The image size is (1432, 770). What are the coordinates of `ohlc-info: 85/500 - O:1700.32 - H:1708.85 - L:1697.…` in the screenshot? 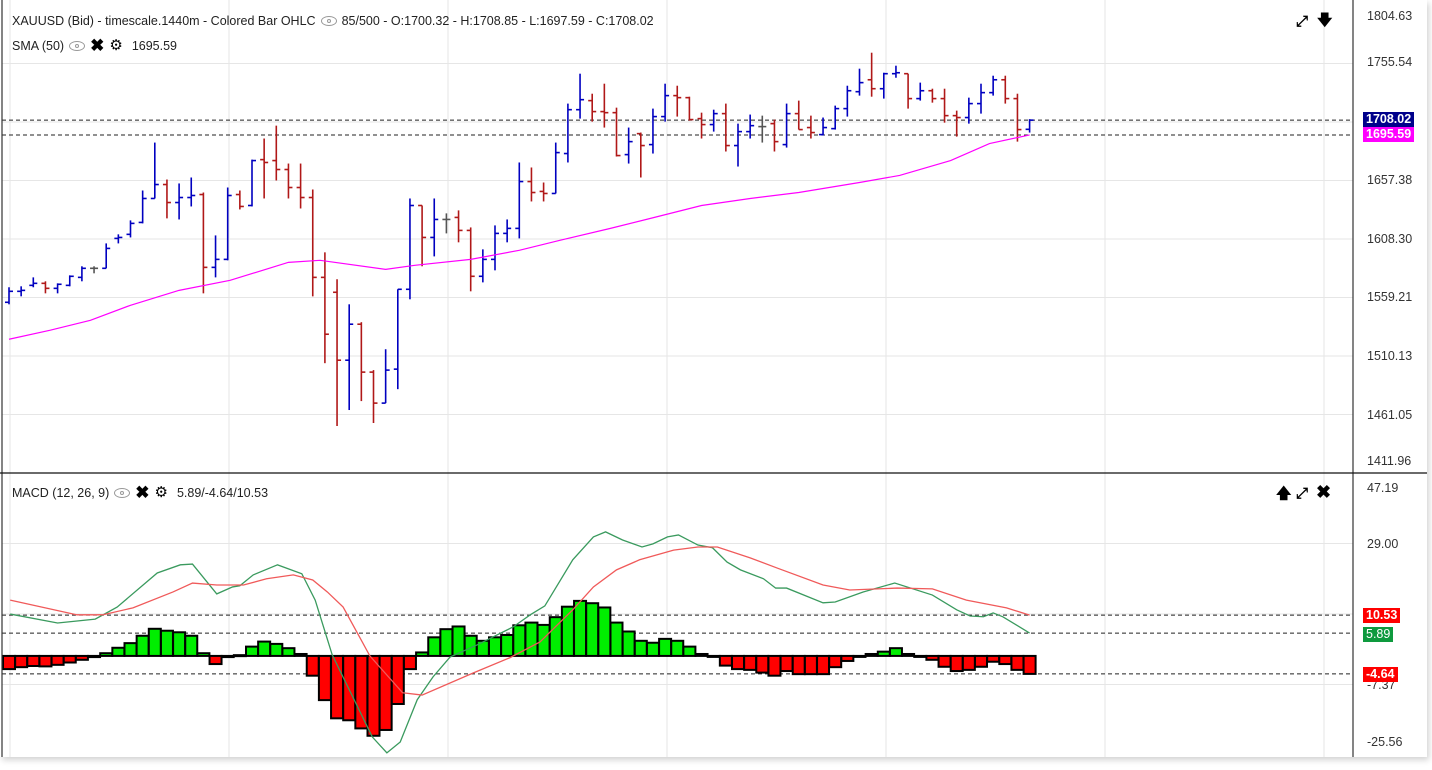 It's located at (497, 21).